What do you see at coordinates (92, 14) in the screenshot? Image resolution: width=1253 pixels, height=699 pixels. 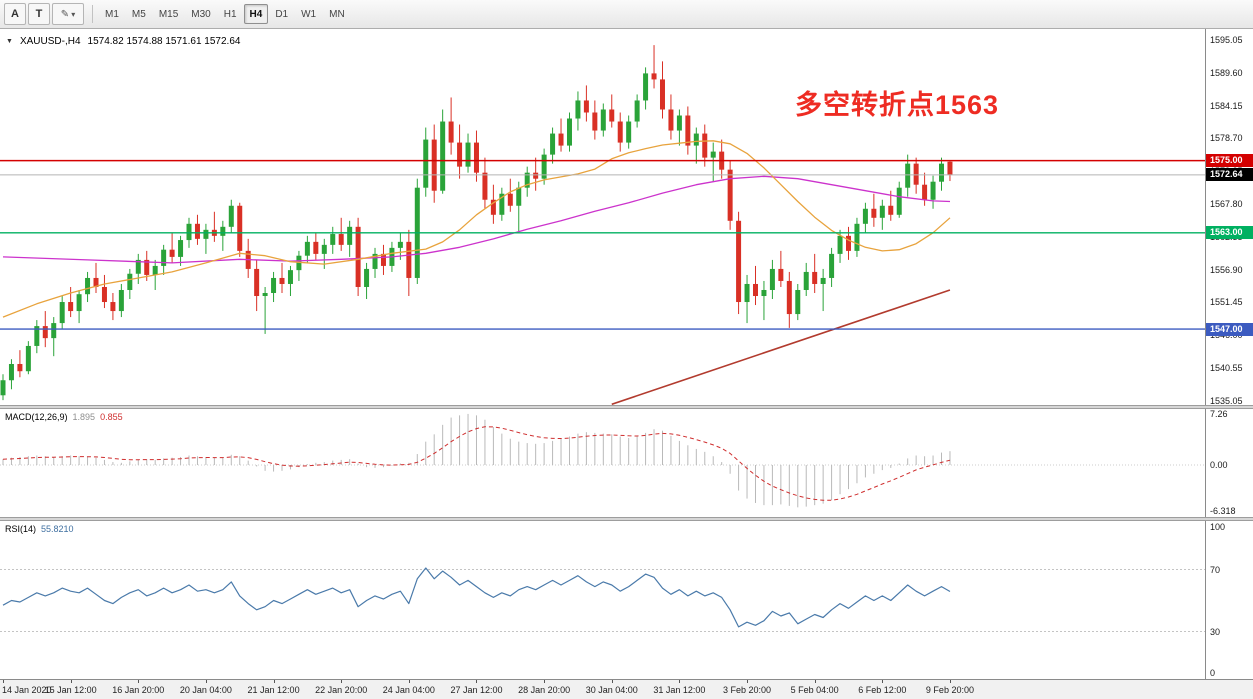 I see `toolbar-divider` at bounding box center [92, 14].